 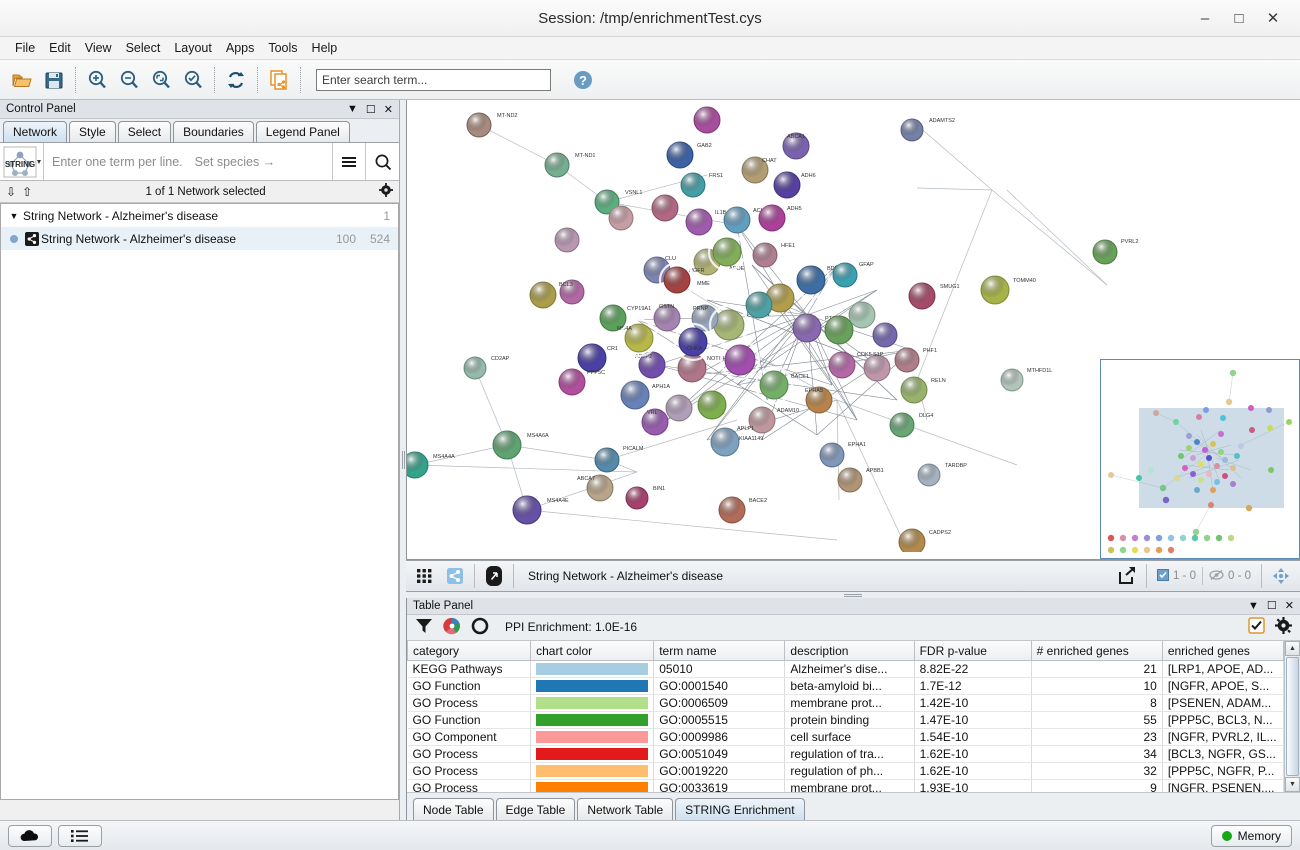 What do you see at coordinates (143, 48) in the screenshot?
I see `menu-select: Select` at bounding box center [143, 48].